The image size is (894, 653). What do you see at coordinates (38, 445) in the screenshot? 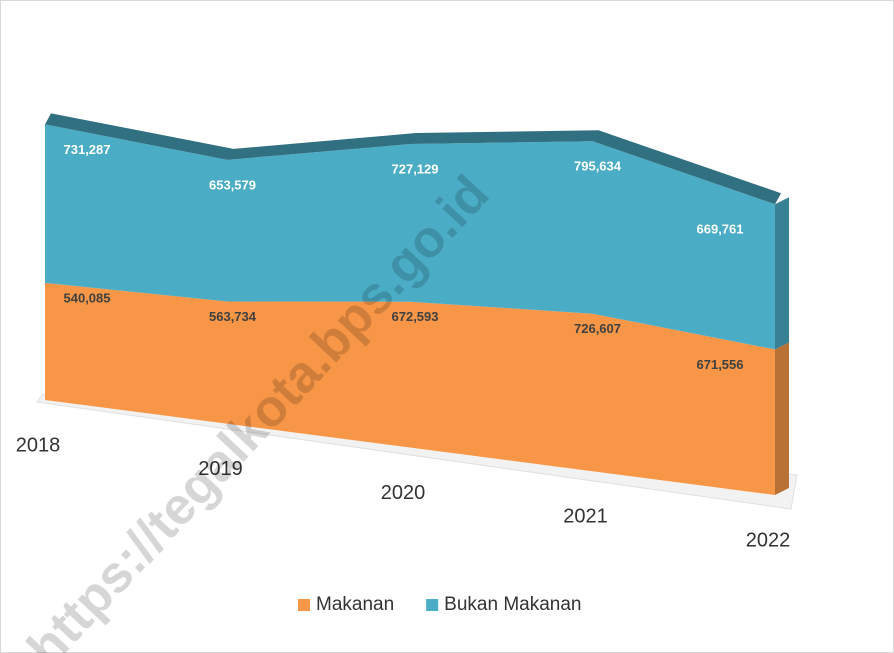
I see `x-tick-label: 2018` at bounding box center [38, 445].